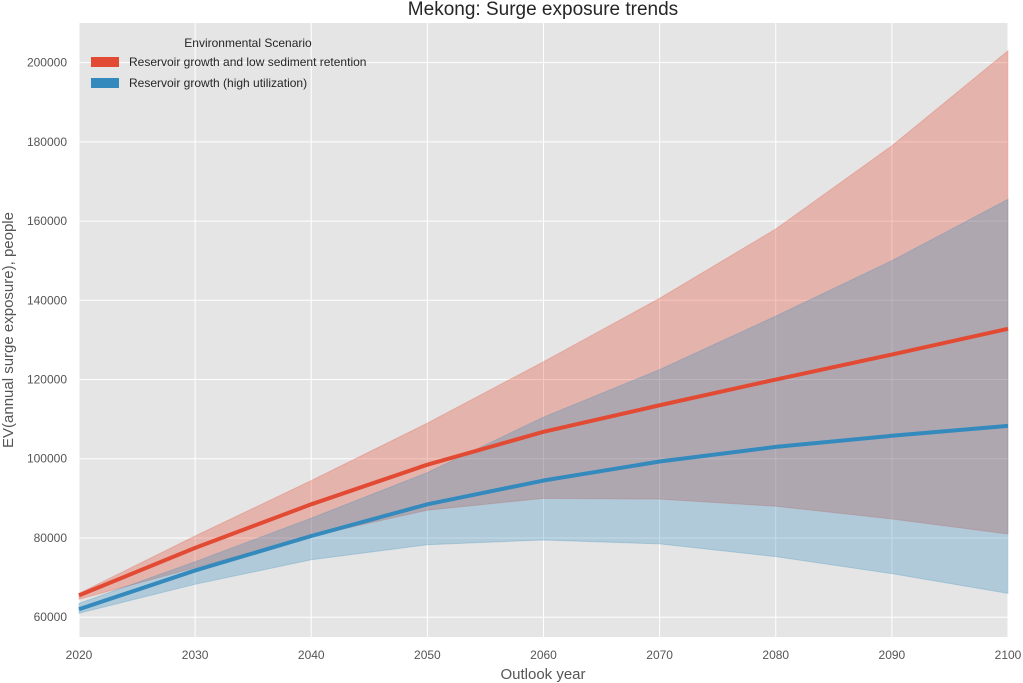 The width and height of the screenshot is (1023, 683). What do you see at coordinates (47, 459) in the screenshot?
I see `y-tick-label: 100000` at bounding box center [47, 459].